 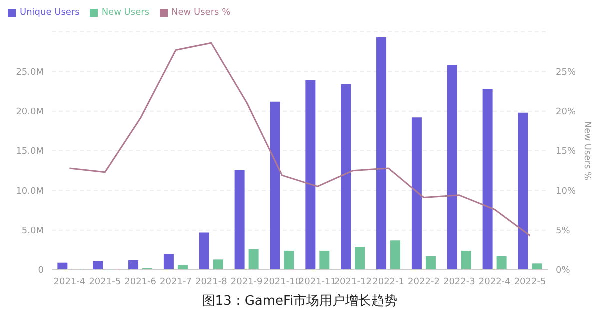 What do you see at coordinates (495, 282) in the screenshot?
I see `x-tick-label: 2022-4` at bounding box center [495, 282].